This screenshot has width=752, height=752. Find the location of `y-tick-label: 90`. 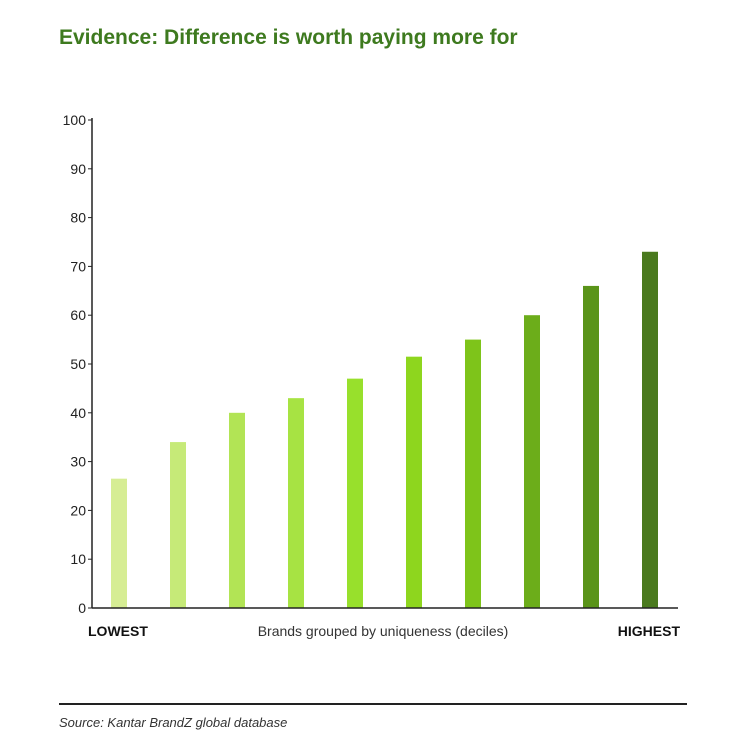

y-tick-label: 90 is located at coordinates (78, 169).